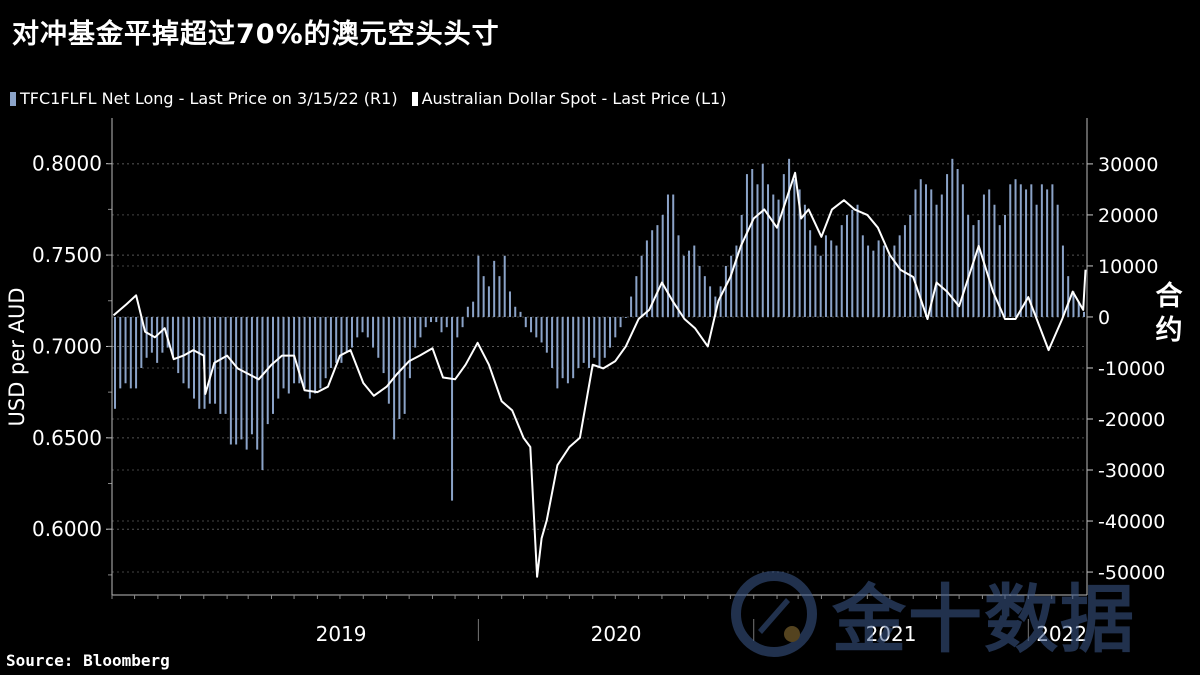 This screenshot has height=675, width=1200. What do you see at coordinates (932, 613) in the screenshot?
I see `watermark: 金十数据` at bounding box center [932, 613].